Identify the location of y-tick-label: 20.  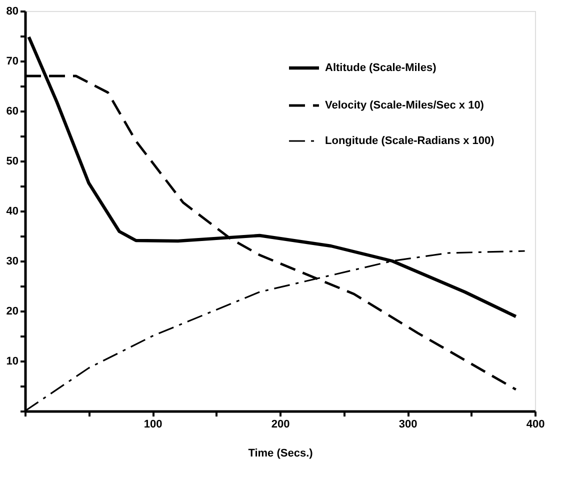
(12, 312).